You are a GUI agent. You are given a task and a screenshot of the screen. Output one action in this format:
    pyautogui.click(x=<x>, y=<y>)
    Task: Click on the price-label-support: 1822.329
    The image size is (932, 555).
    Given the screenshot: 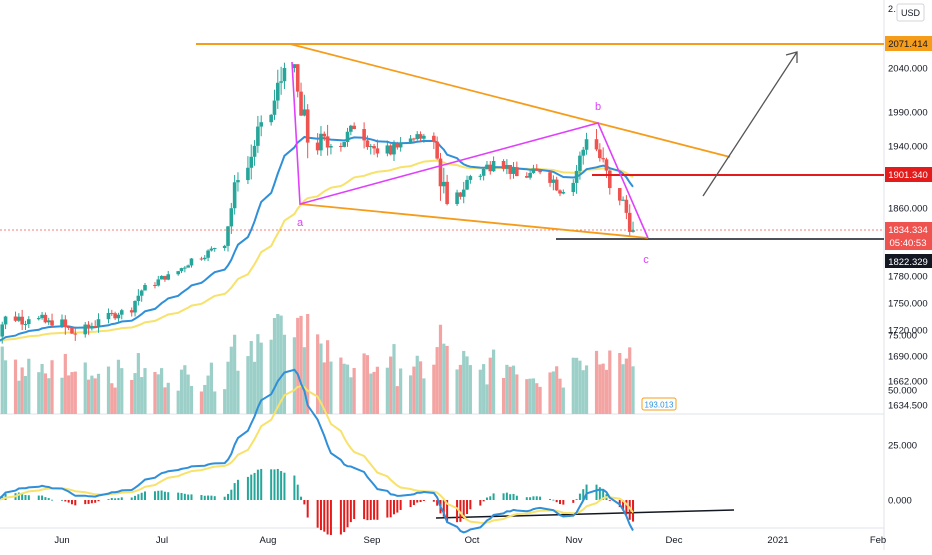 What is the action you would take?
    pyautogui.click(x=908, y=261)
    